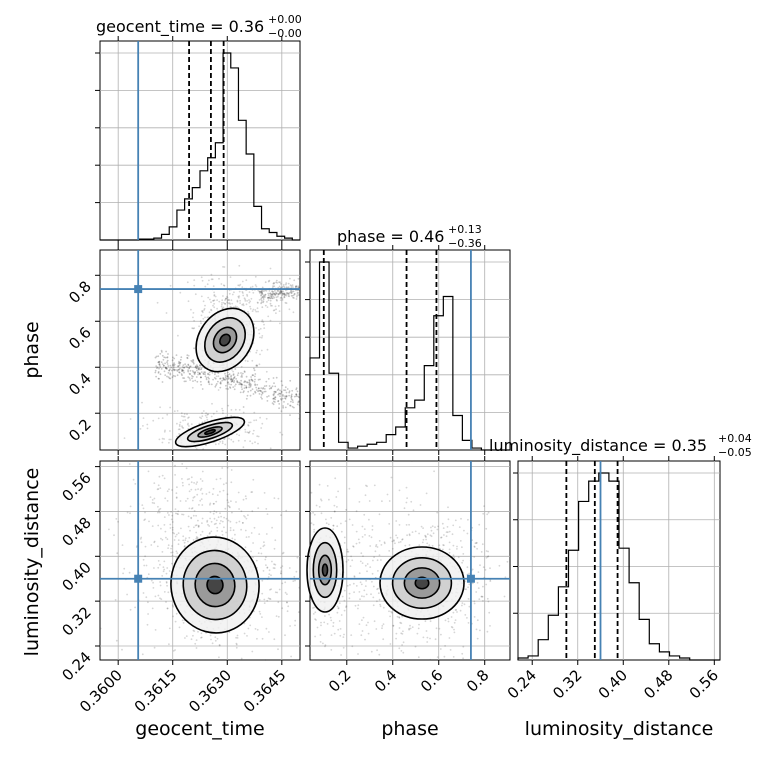 The width and height of the screenshot is (760, 760). What do you see at coordinates (616, 560) in the screenshot?
I see `histogram-luminosity-distance` at bounding box center [616, 560].